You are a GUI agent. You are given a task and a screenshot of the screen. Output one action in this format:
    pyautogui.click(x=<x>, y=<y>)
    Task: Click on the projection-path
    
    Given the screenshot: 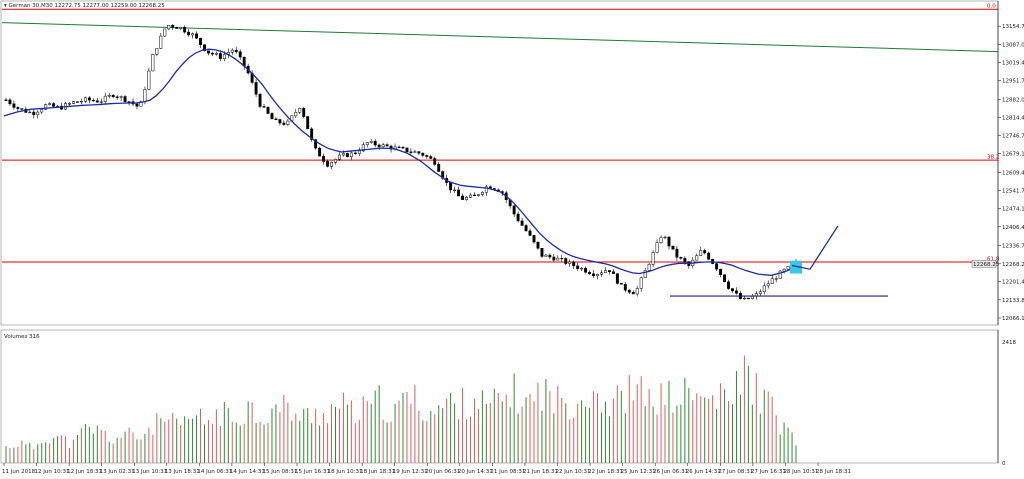 What is the action you would take?
    pyautogui.click(x=815, y=247)
    